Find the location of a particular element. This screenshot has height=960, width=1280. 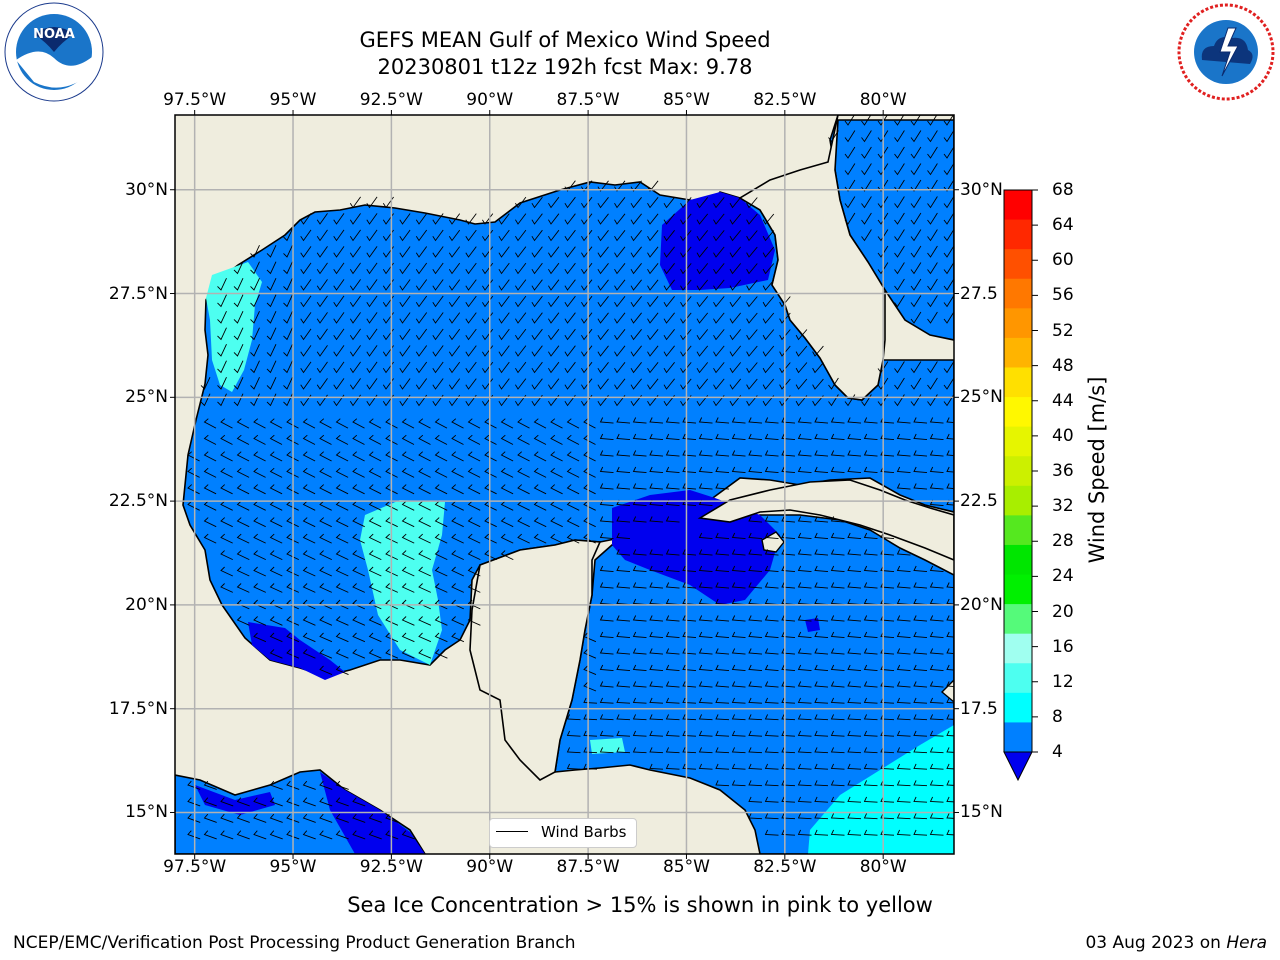

lon-label-top: 82.5°W is located at coordinates (785, 100).